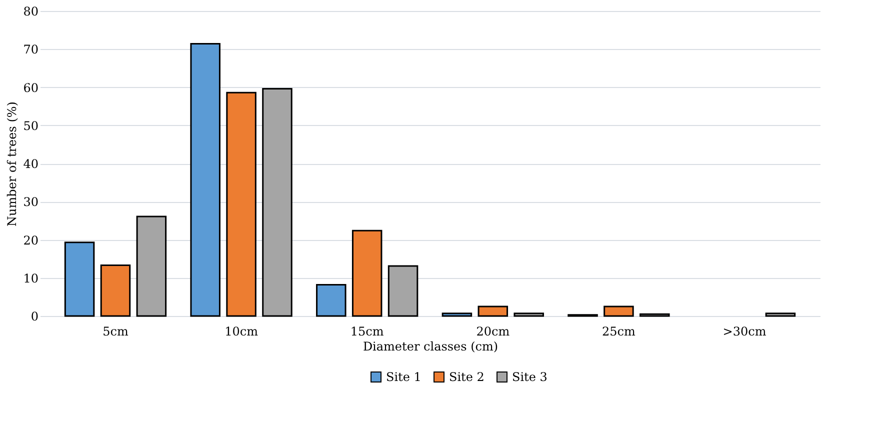 This screenshot has width=873, height=436. What do you see at coordinates (241, 331) in the screenshot?
I see `x-tick-label: 10cm` at bounding box center [241, 331].